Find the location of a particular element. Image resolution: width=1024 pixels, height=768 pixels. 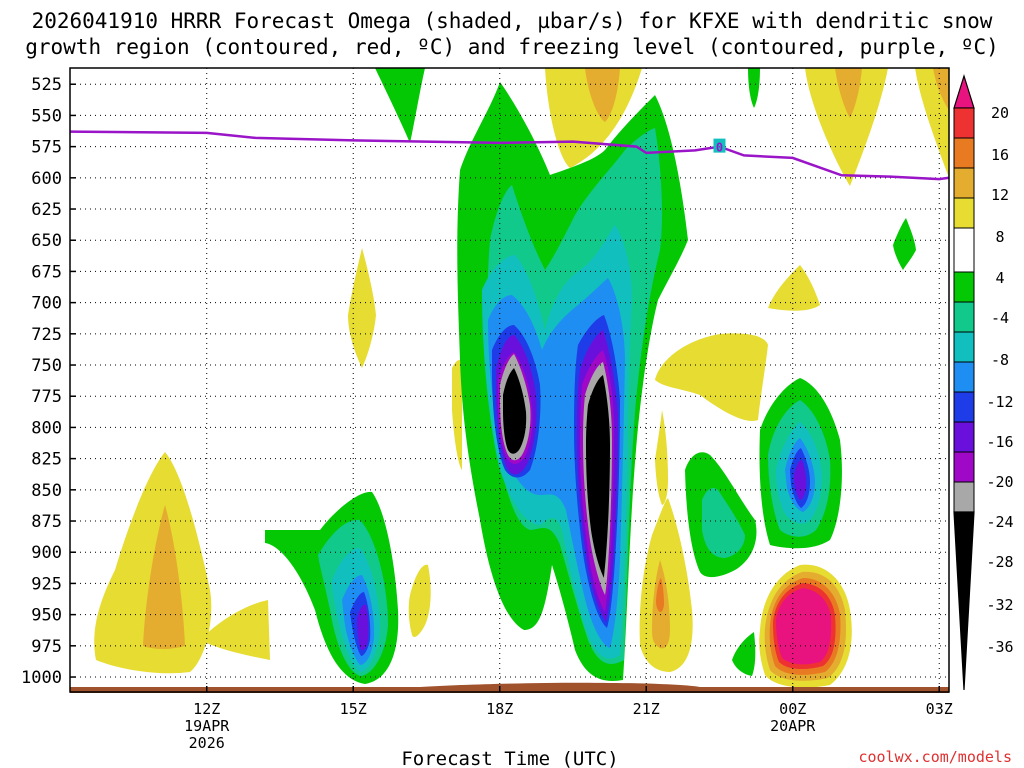

colorbar-m24-m20 is located at coordinates (964, 407).